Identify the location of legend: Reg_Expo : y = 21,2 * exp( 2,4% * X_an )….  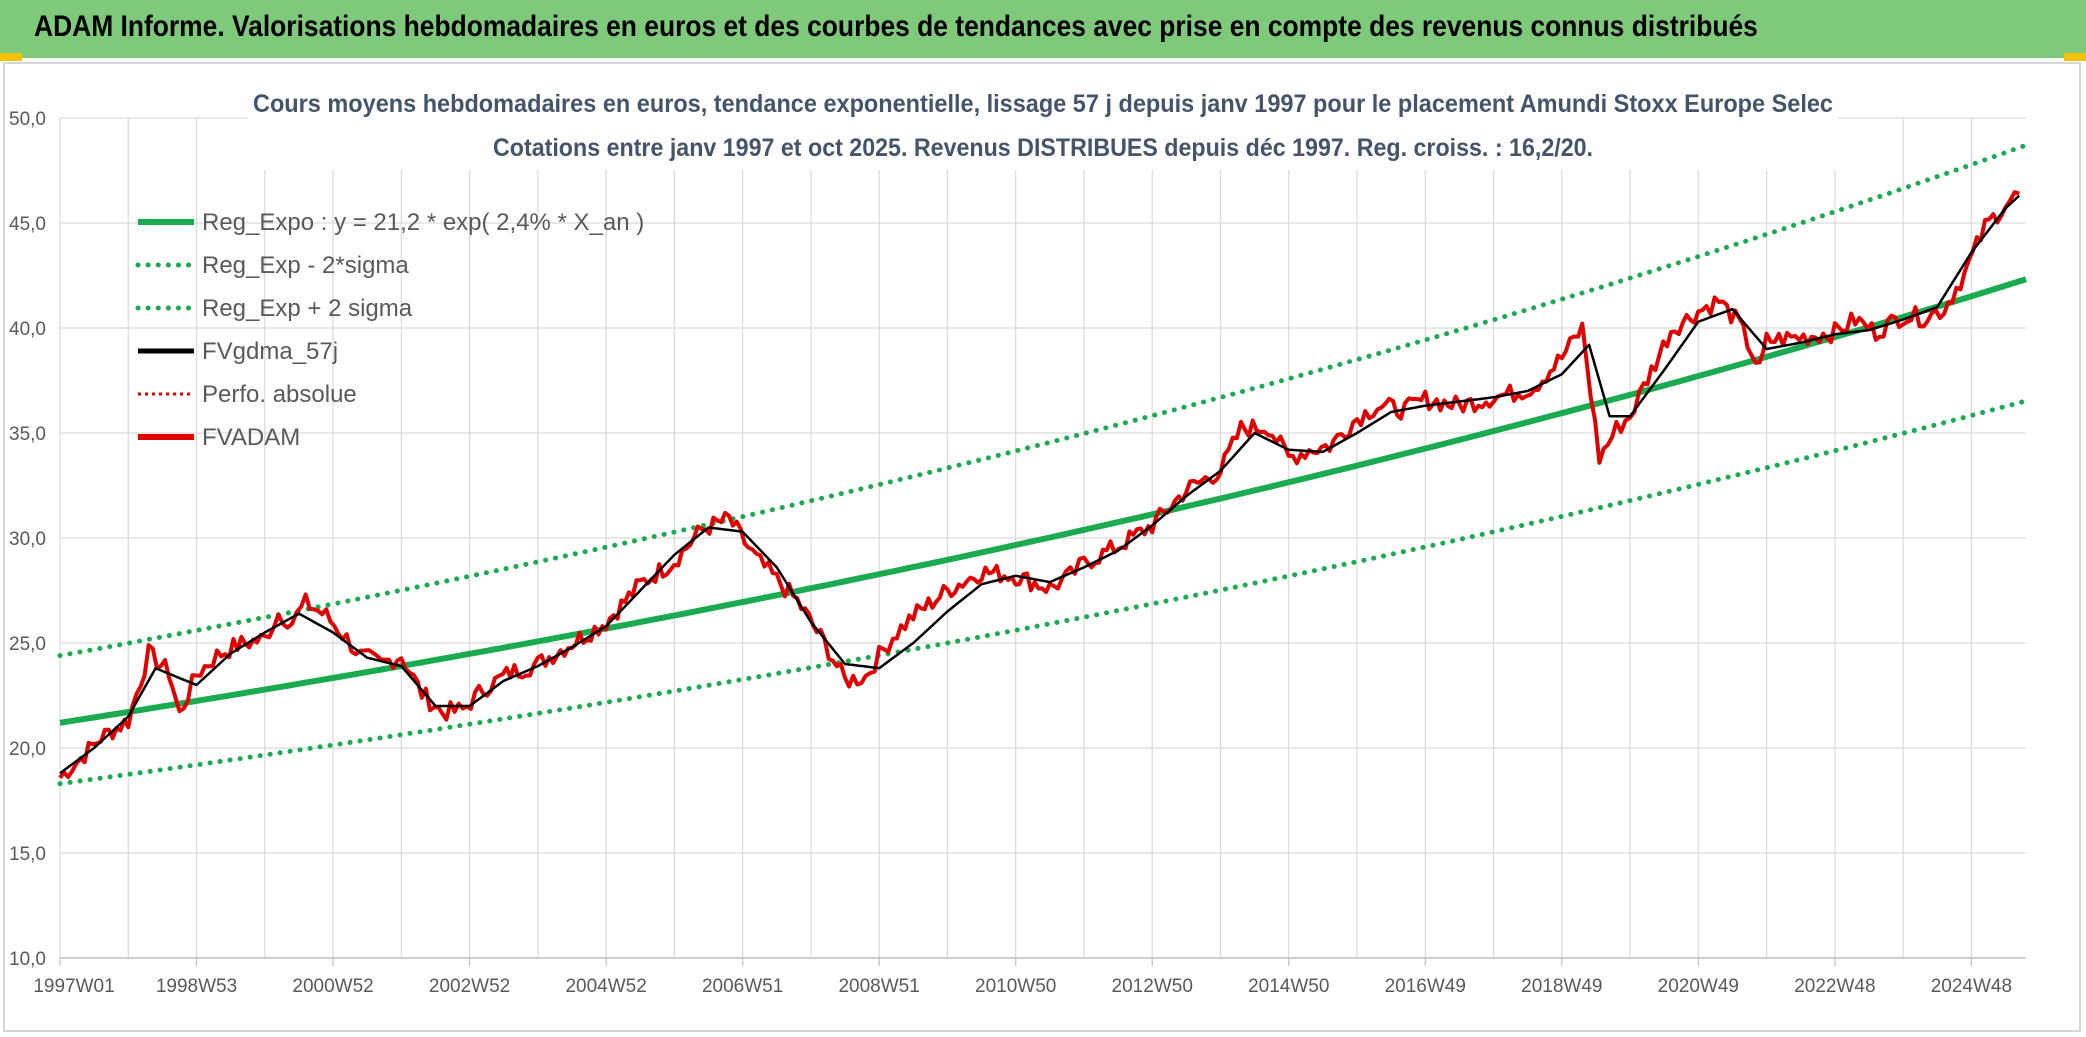
(389, 330).